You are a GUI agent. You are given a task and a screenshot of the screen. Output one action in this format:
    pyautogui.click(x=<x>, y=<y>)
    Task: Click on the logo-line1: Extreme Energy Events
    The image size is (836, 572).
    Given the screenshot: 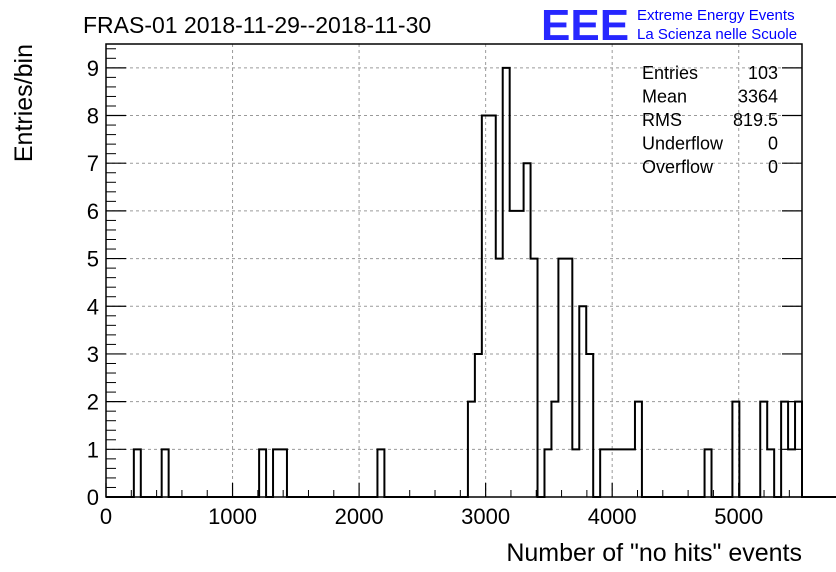 What is the action you would take?
    pyautogui.click(x=716, y=15)
    